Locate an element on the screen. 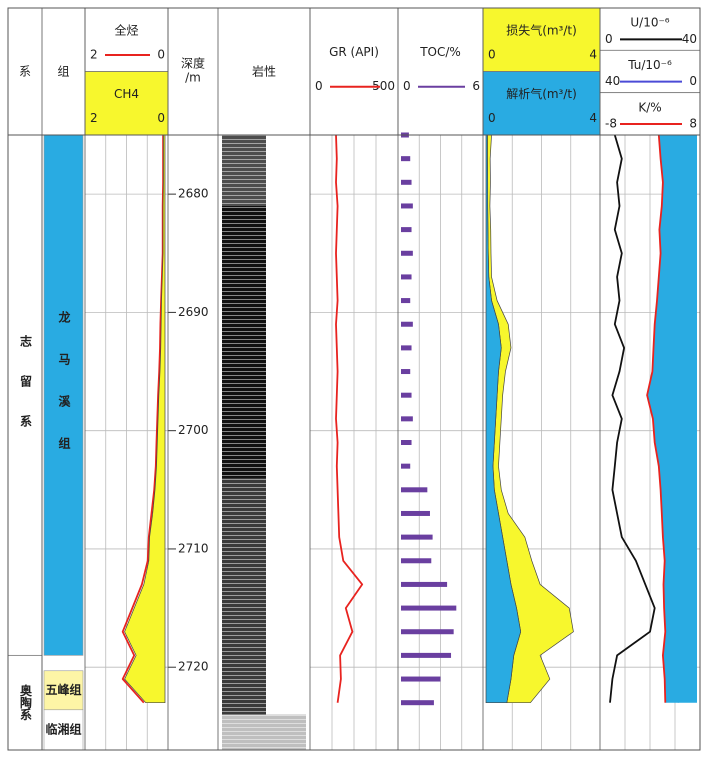 The width and height of the screenshot is (706, 765). formation-name: 龙马溪组 is located at coordinates (64, 394).